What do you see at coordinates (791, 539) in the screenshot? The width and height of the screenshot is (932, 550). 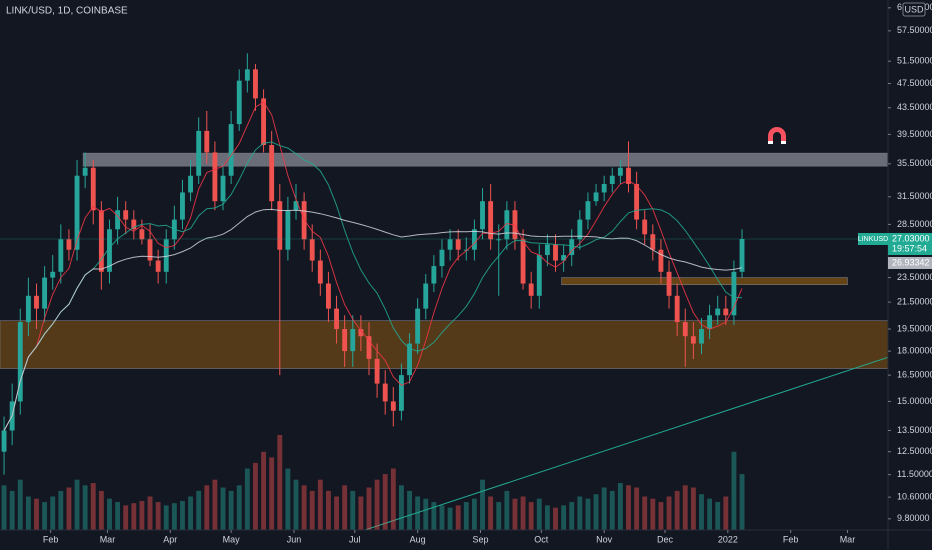 I see `x-tick-label: Feb` at bounding box center [791, 539].